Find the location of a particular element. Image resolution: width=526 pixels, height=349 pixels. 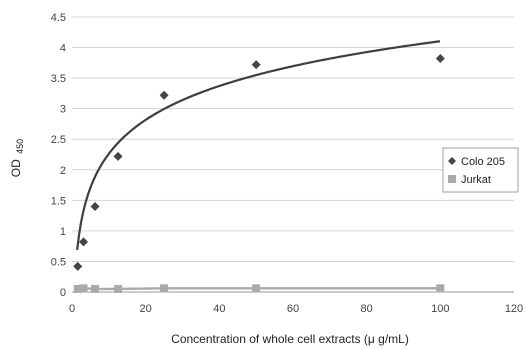

x-tick-label: 60 is located at coordinates (293, 309).